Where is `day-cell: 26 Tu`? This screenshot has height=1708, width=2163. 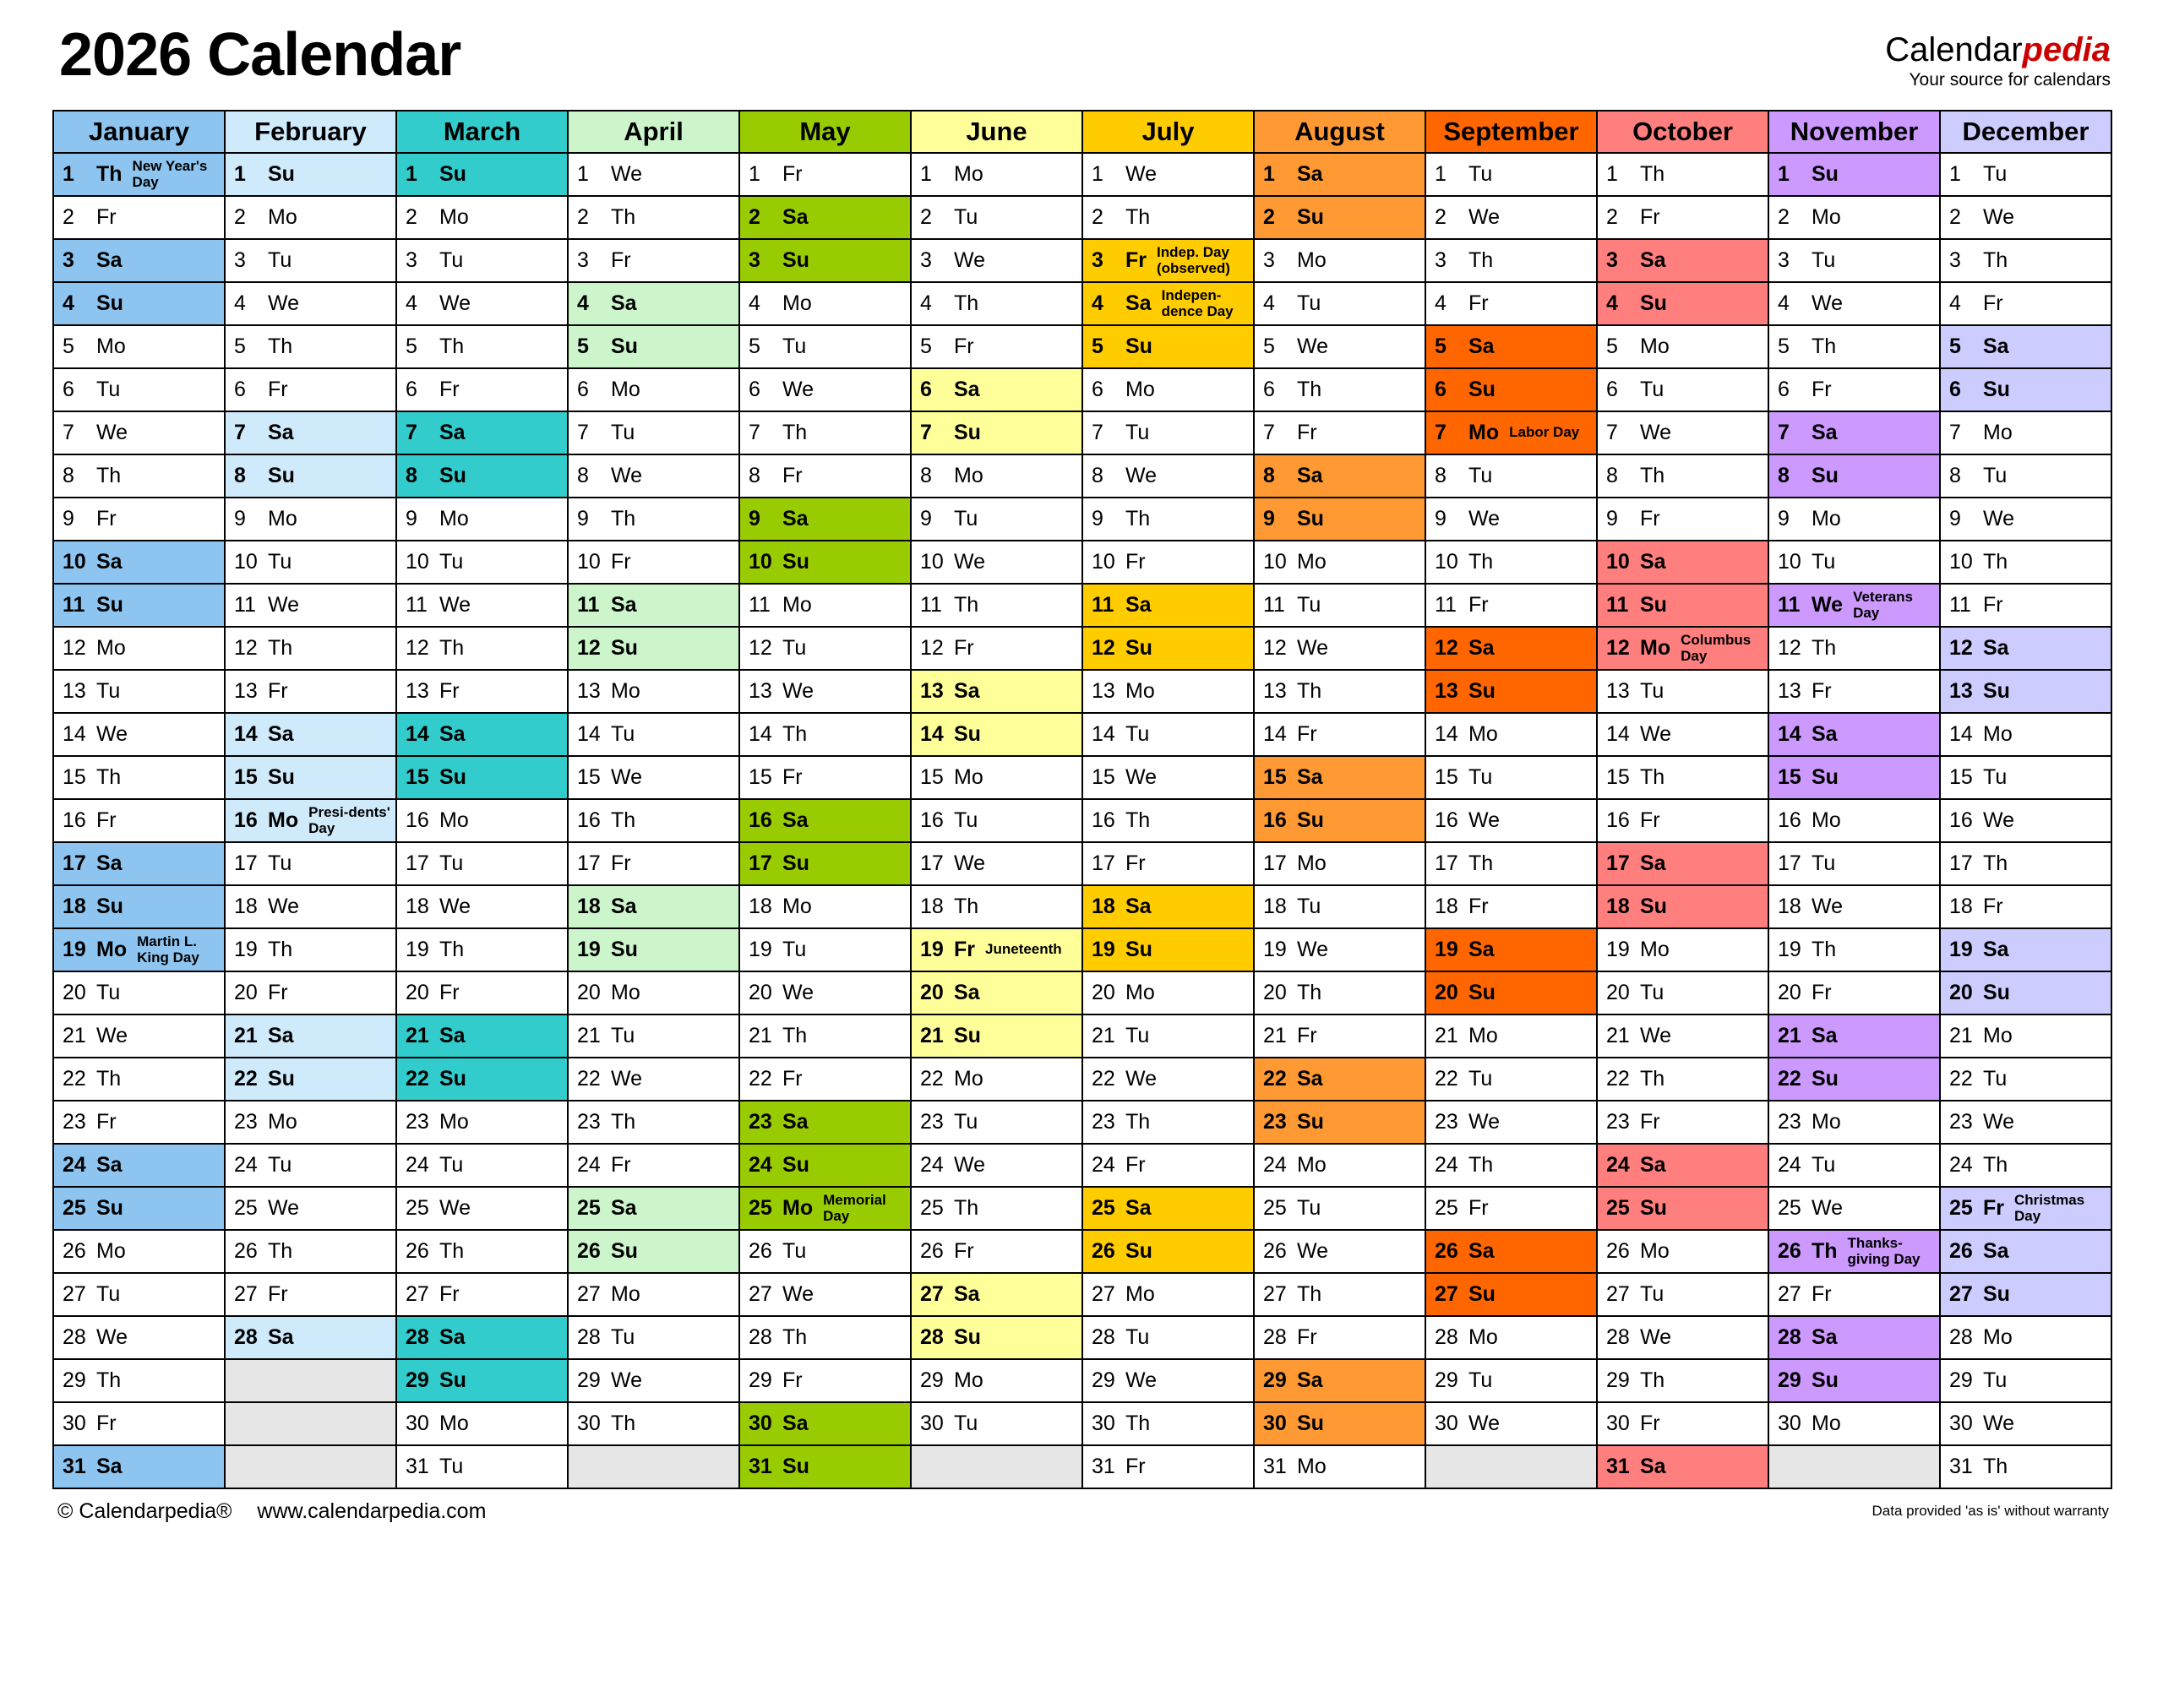
day-cell: 26 Tu is located at coordinates (825, 1252).